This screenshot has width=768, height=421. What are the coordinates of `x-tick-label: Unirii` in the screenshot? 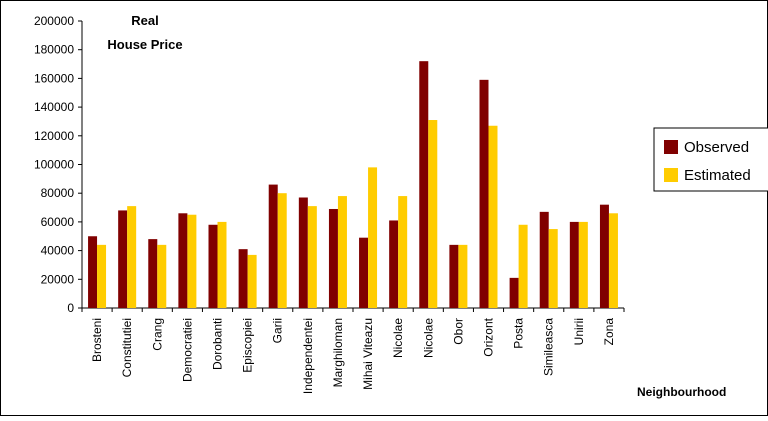 It's located at (579, 331).